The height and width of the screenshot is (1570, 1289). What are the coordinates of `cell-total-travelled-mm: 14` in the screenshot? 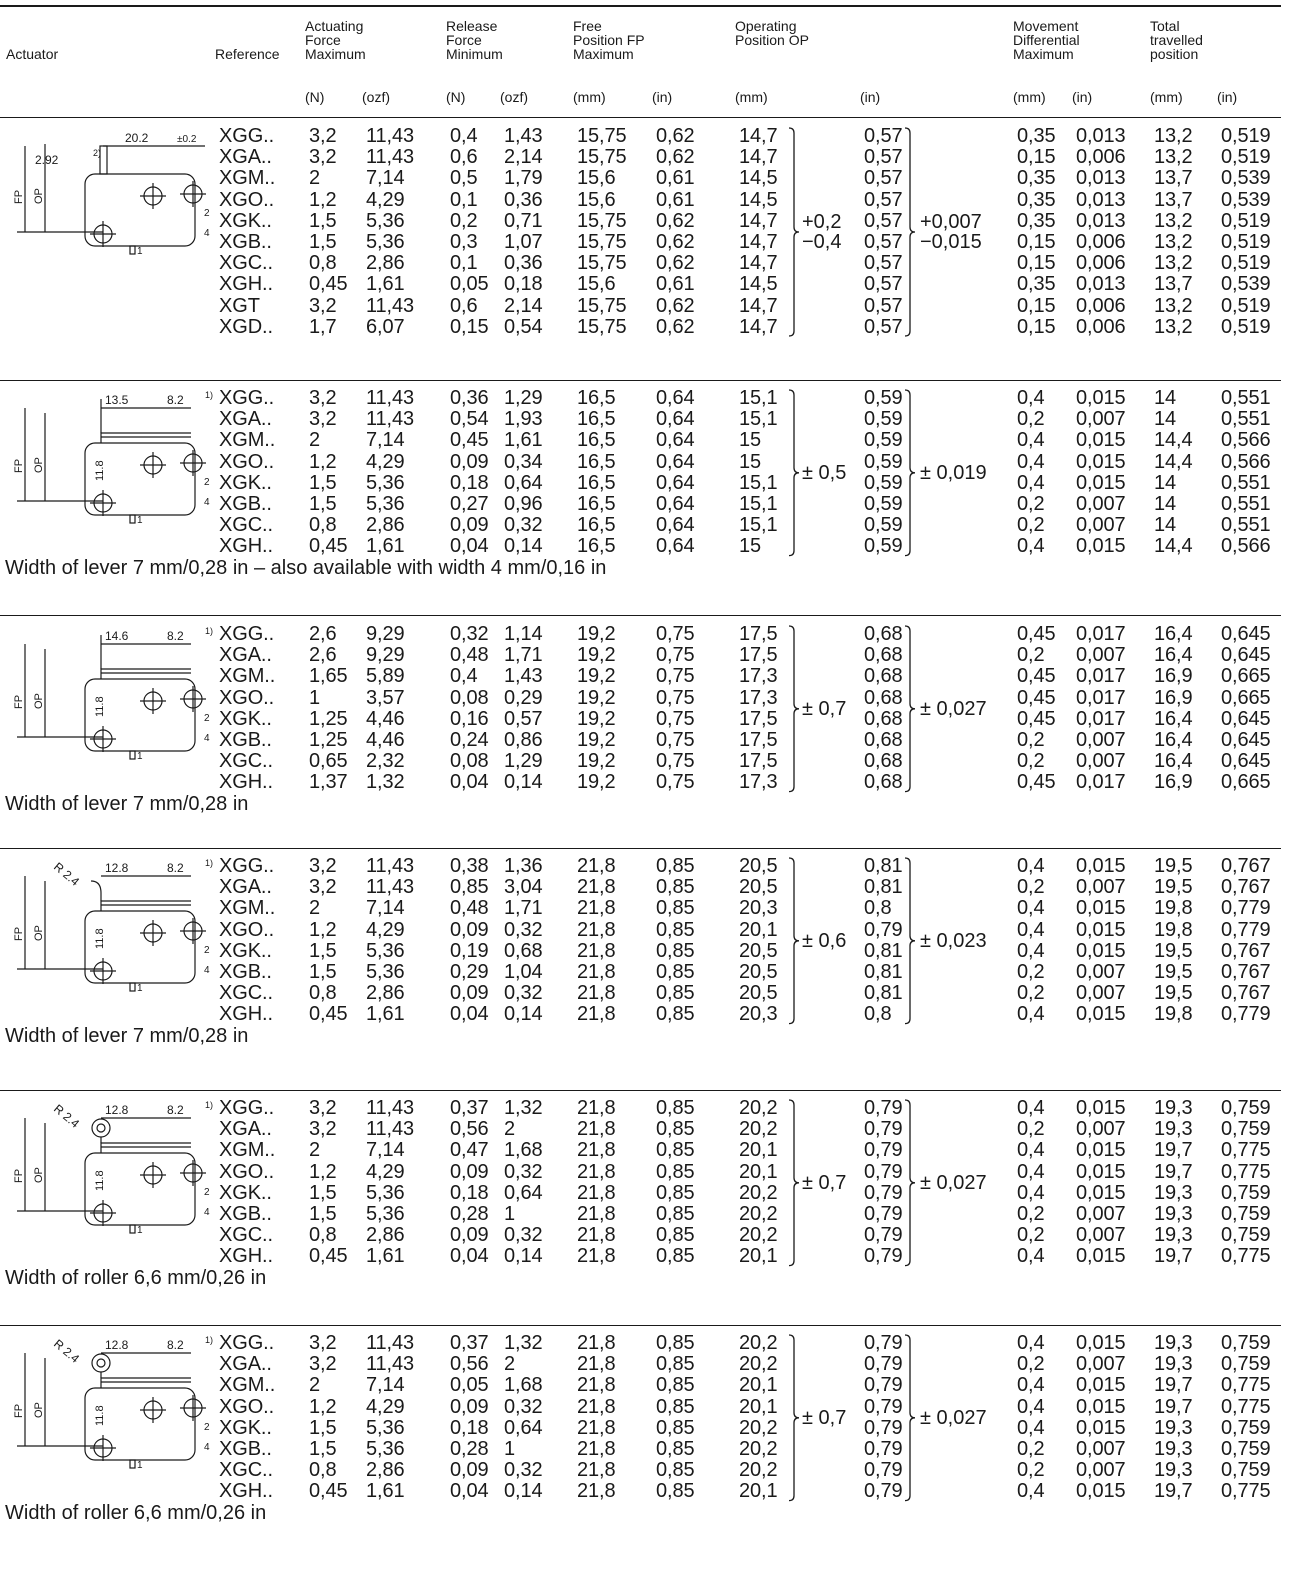 It's located at (1165, 419).